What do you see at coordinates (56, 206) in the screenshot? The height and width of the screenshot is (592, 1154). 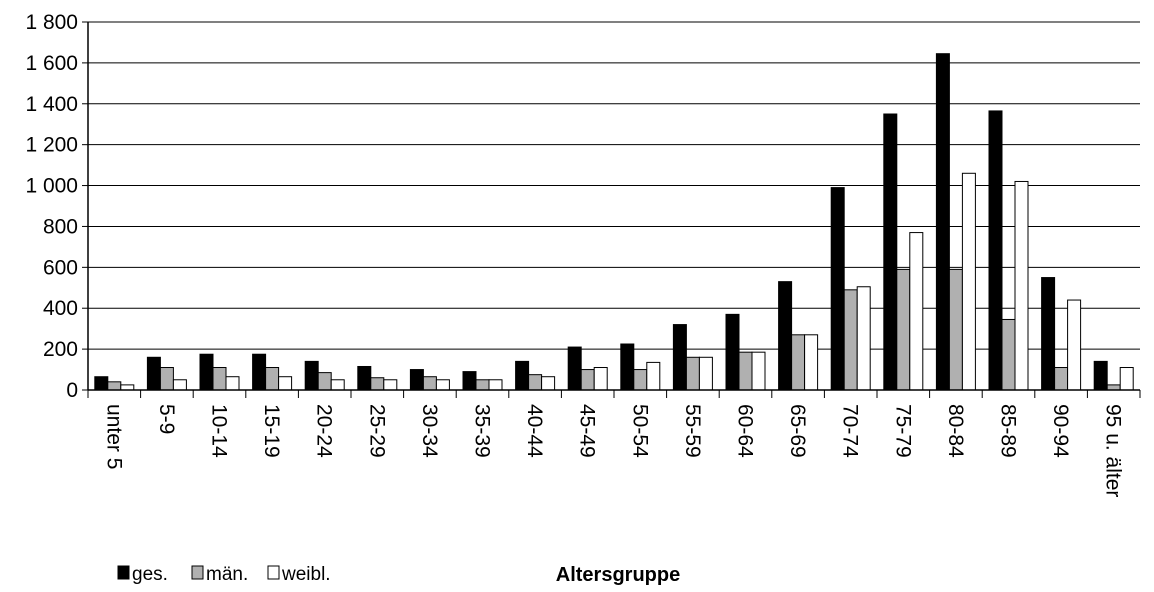 I see `y-axis-ticks: 0 200 400 600 800 1 000 1 200 1 400 1 600 1 800` at bounding box center [56, 206].